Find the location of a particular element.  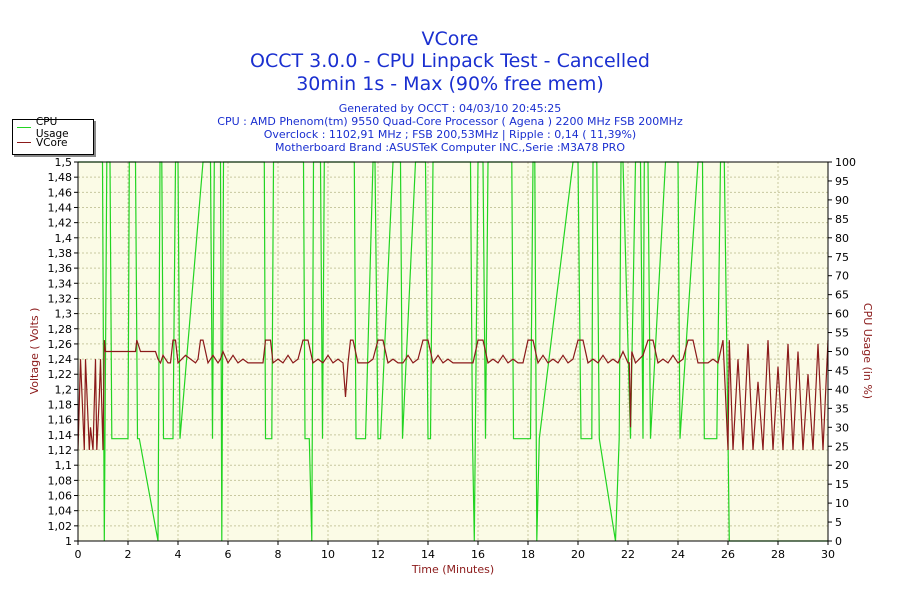

y-tick-label: 1,04 is located at coordinates (60, 511).